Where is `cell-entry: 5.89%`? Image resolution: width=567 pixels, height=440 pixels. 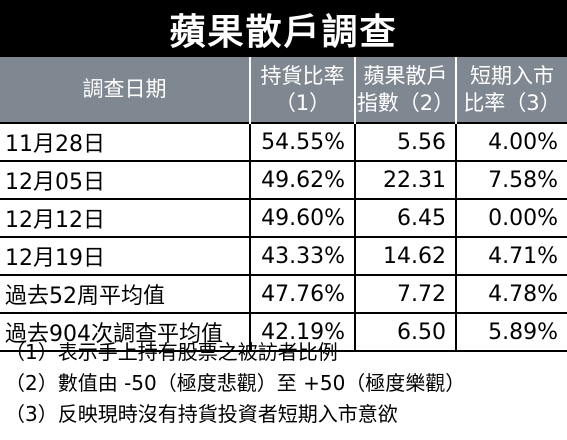 cell-entry: 5.89% is located at coordinates (511, 332).